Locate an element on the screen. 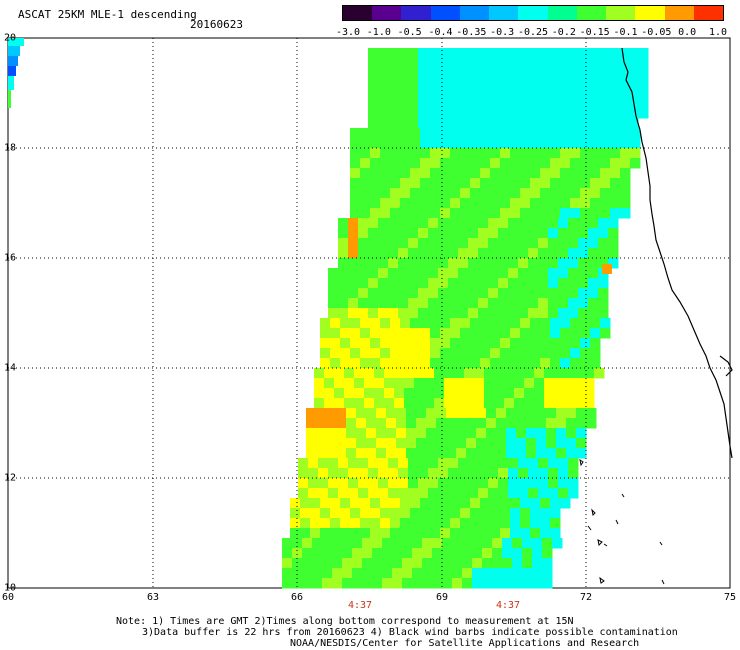 This screenshot has width=740, height=650. colorbar-tick-label: -0.4 is located at coordinates (440, 32).